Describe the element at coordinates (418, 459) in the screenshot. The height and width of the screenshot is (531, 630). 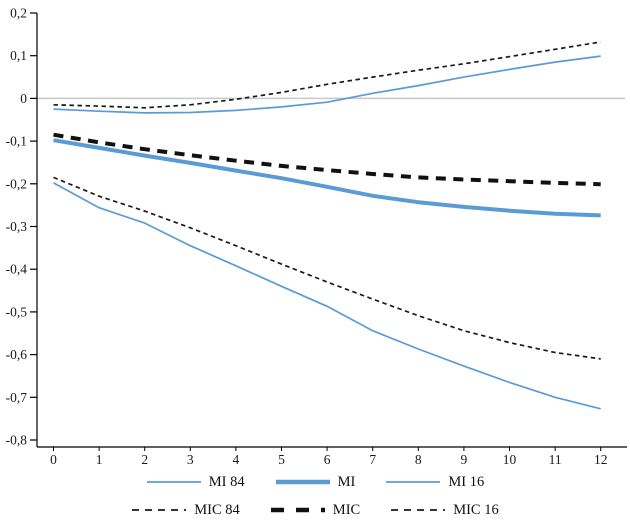
I see `x-tick-label: 8` at that location.